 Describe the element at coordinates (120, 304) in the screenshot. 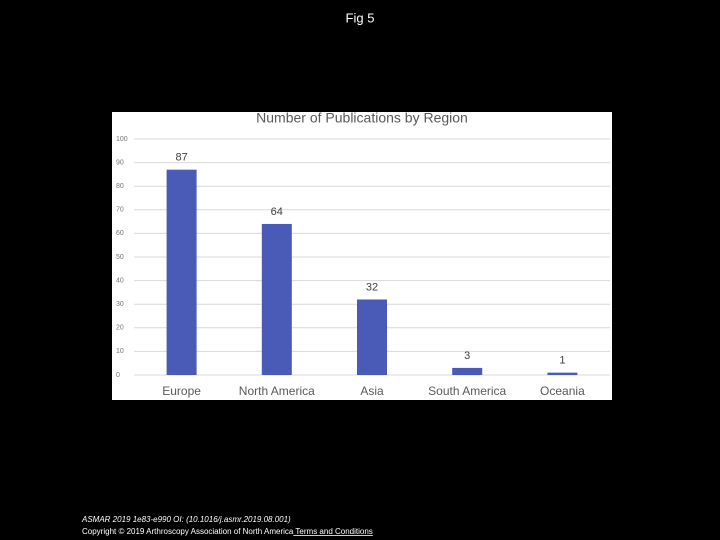

I see `y-tick-label: 30` at that location.